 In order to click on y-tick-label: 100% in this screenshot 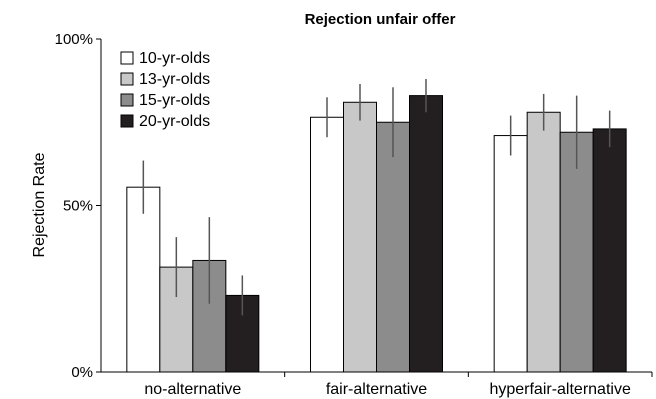, I will do `click(74, 39)`.